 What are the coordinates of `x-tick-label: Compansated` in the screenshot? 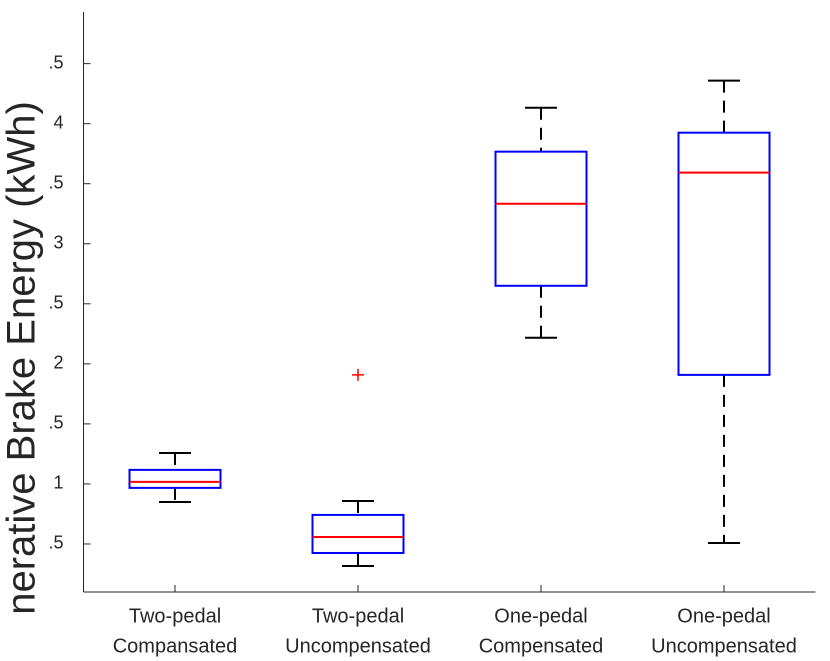 It's located at (175, 646).